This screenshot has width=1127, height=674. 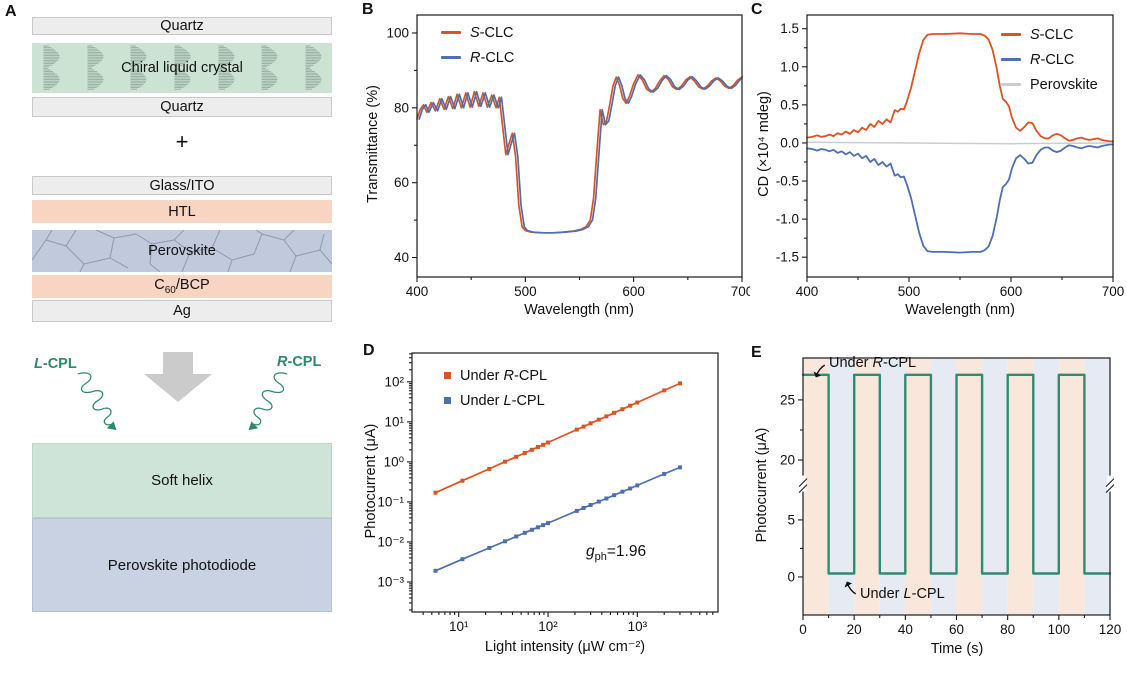 I want to click on s-clc-cd-swatch, so click(x=1011, y=34).